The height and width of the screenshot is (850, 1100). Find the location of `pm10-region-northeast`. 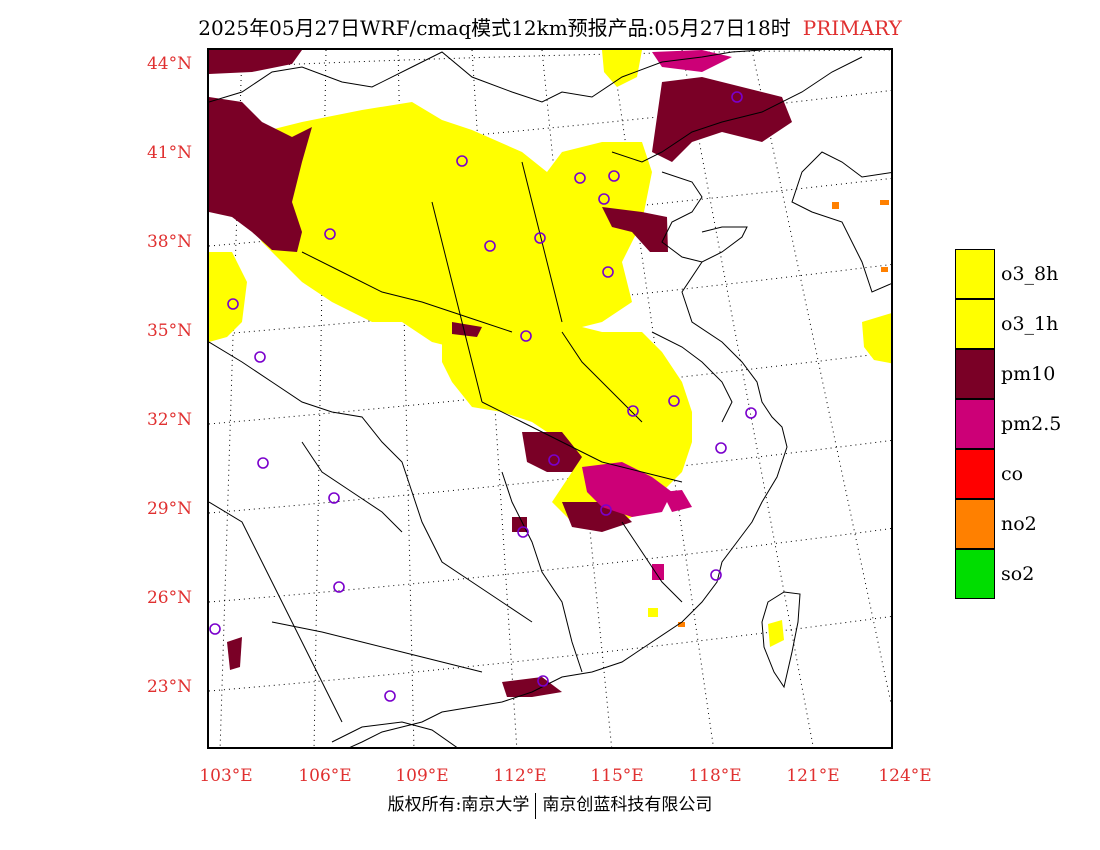

pm10-region-northeast is located at coordinates (722, 119).